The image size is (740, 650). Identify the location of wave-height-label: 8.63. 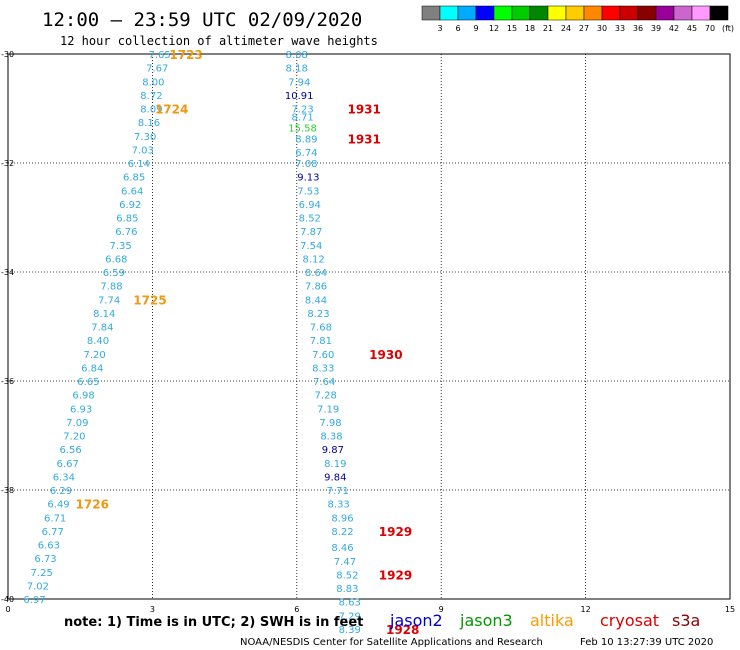
(350, 603).